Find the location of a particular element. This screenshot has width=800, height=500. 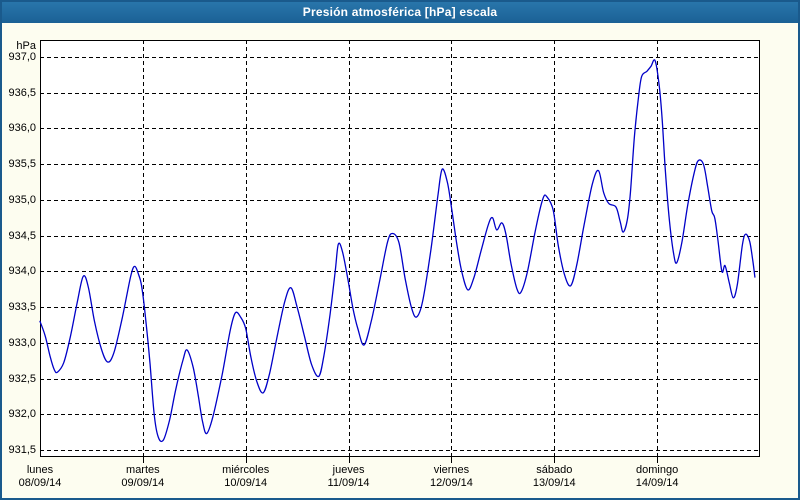

y-tick-label: 935,0 is located at coordinates (22, 199).